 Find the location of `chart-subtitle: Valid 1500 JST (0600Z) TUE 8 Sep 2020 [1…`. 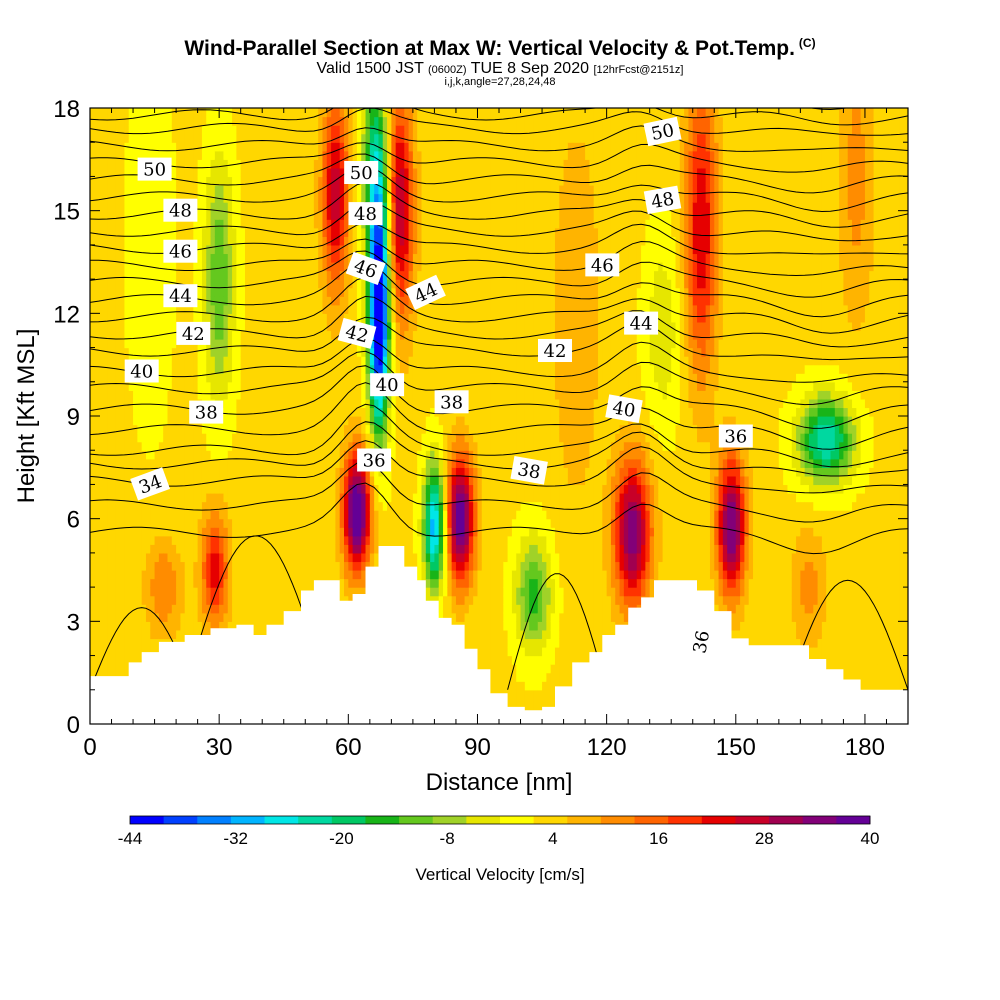

chart-subtitle: Valid 1500 JST (0600Z) TUE 8 Sep 2020 [1… is located at coordinates (500, 68).